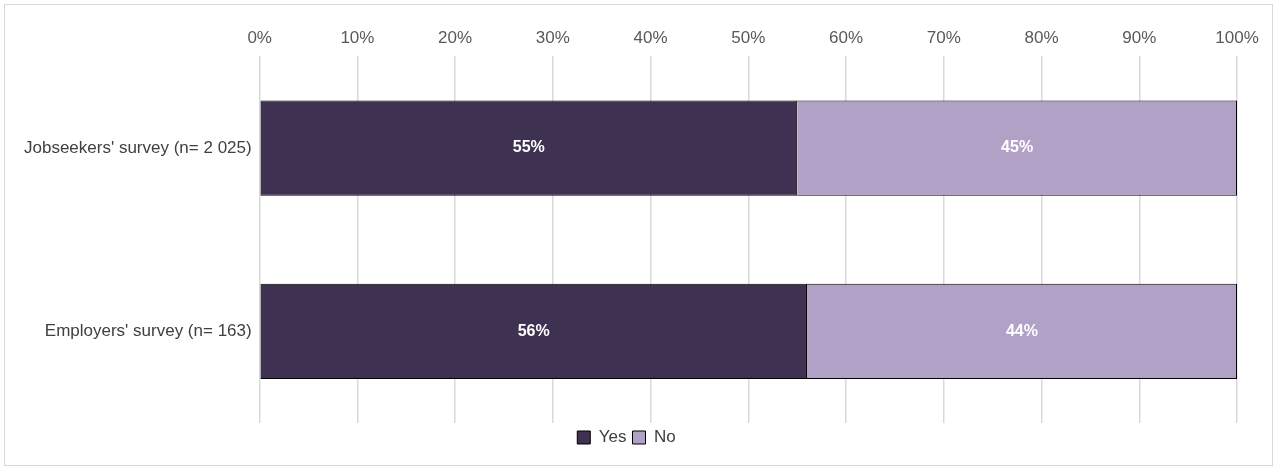 The width and height of the screenshot is (1277, 470). I want to click on text: 45%, so click(1017, 147).